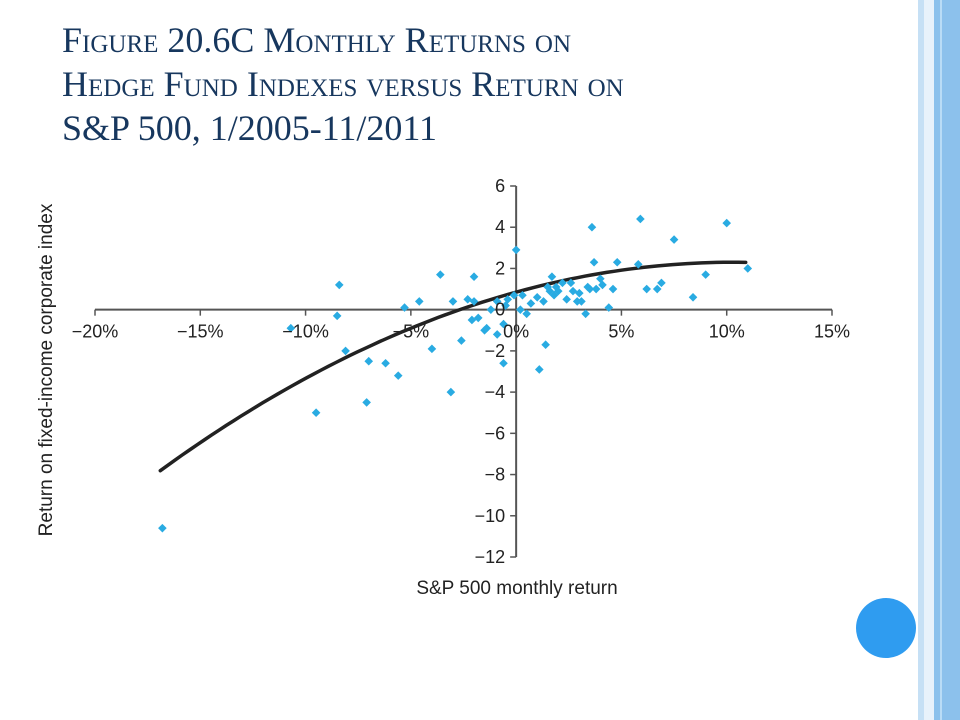 The height and width of the screenshot is (720, 960). I want to click on y-tick-label: 0, so click(500, 310).